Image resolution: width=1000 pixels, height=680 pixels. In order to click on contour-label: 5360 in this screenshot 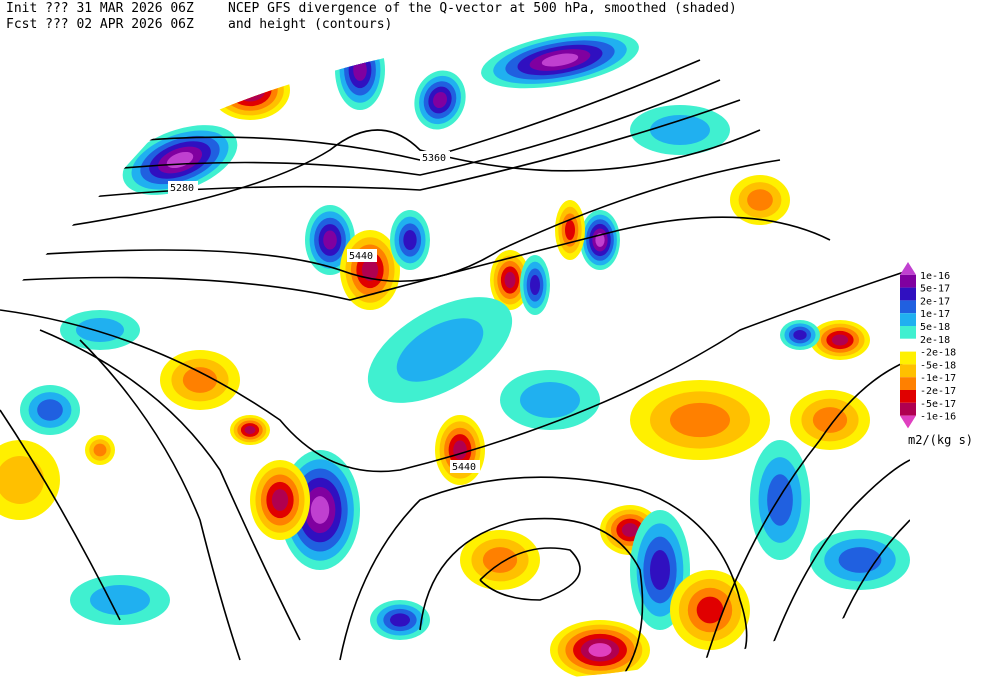, I will do `click(434, 158)`.